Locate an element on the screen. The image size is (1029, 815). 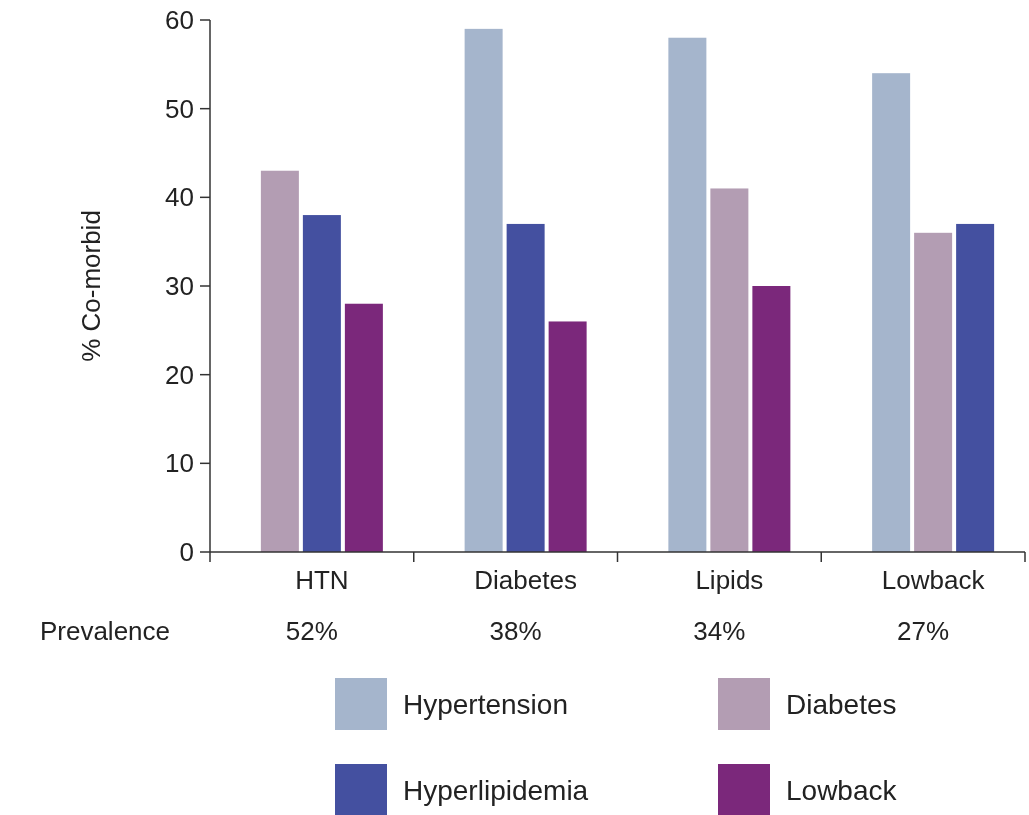
legend-label: Hypertension is located at coordinates (485, 704).